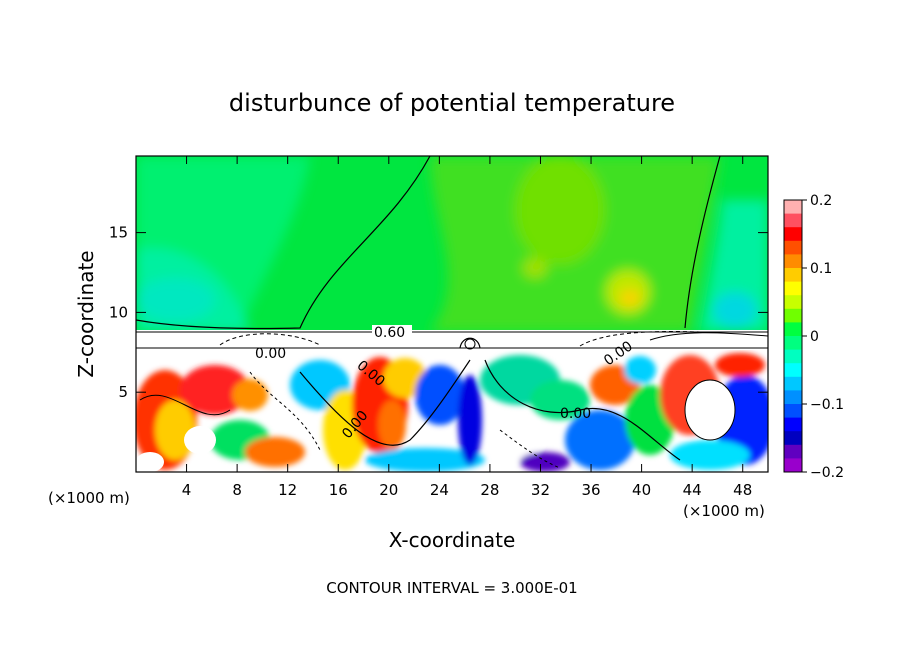  I want to click on x-tick-label: 8, so click(237, 490).